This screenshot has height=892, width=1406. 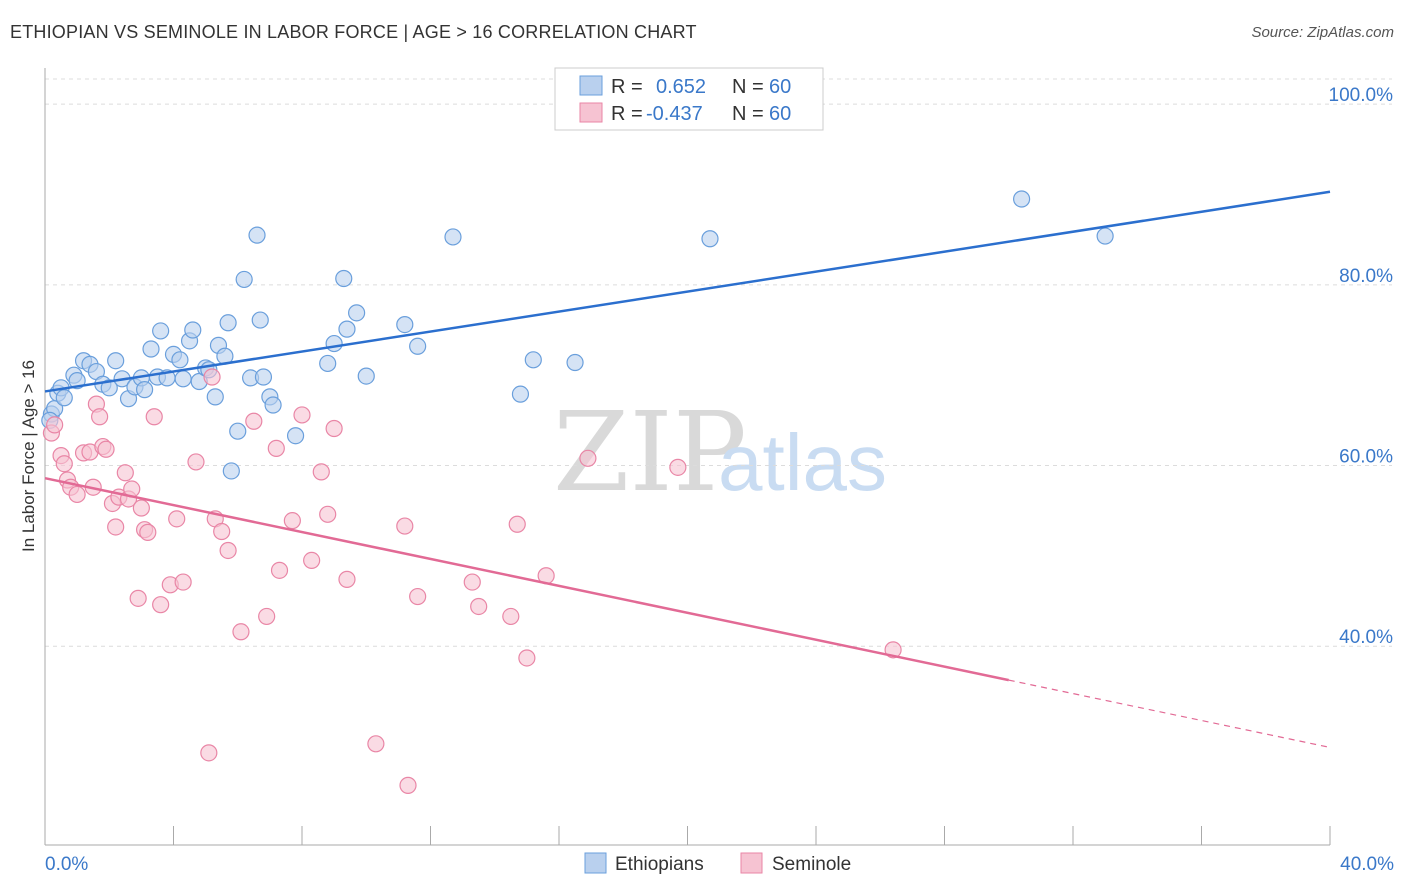 I want to click on y-tick-labels: 40.0% 60.0% 80.0% 100.0%, so click(x=1361, y=366).